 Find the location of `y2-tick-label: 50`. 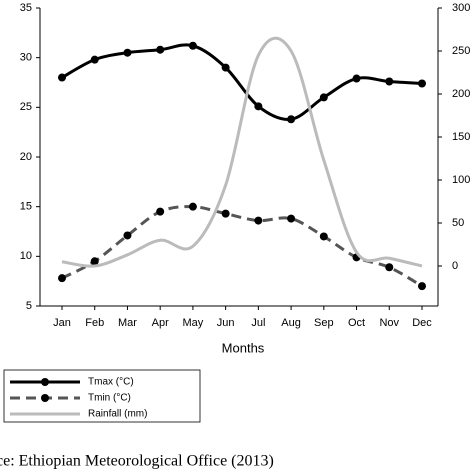

y2-tick-label: 50 is located at coordinates (458, 223).